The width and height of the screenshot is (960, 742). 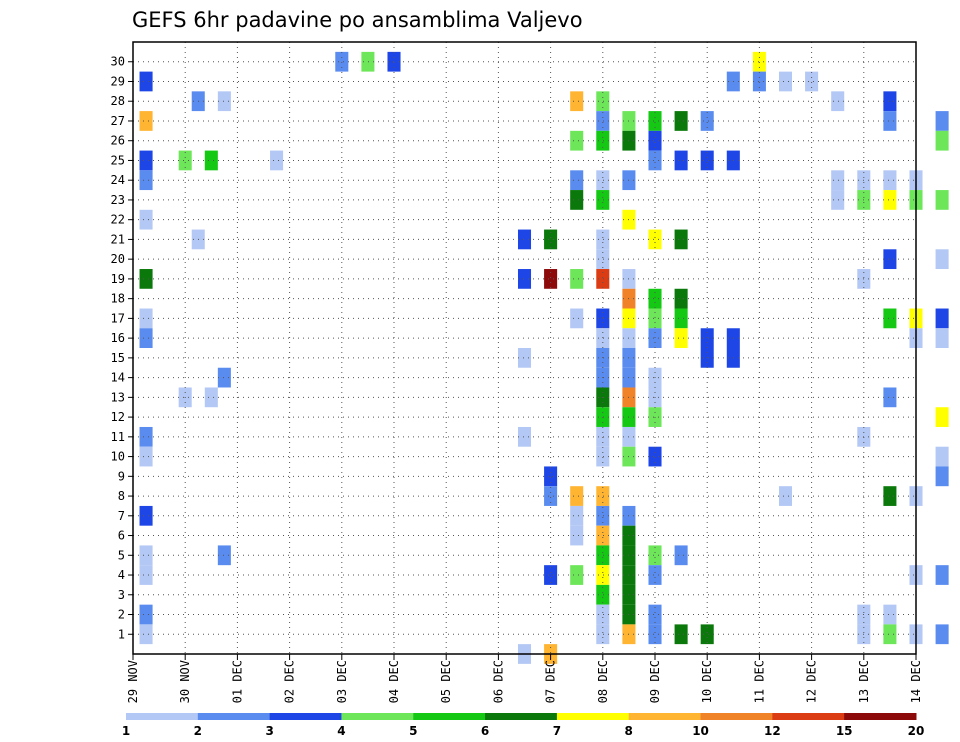 I want to click on y-tick-label: 25, so click(x=118, y=160).